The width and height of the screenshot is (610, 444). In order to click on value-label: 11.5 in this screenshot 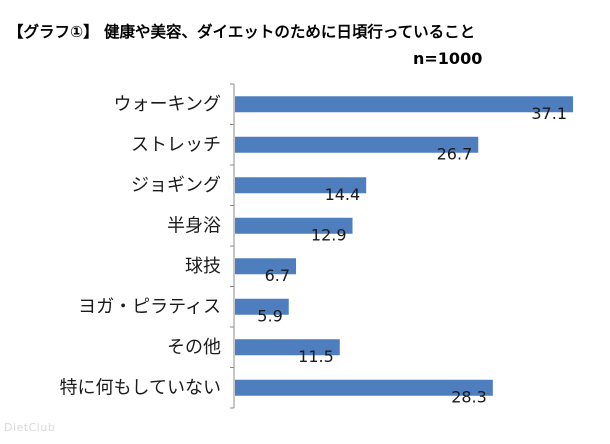, I will do `click(316, 356)`.